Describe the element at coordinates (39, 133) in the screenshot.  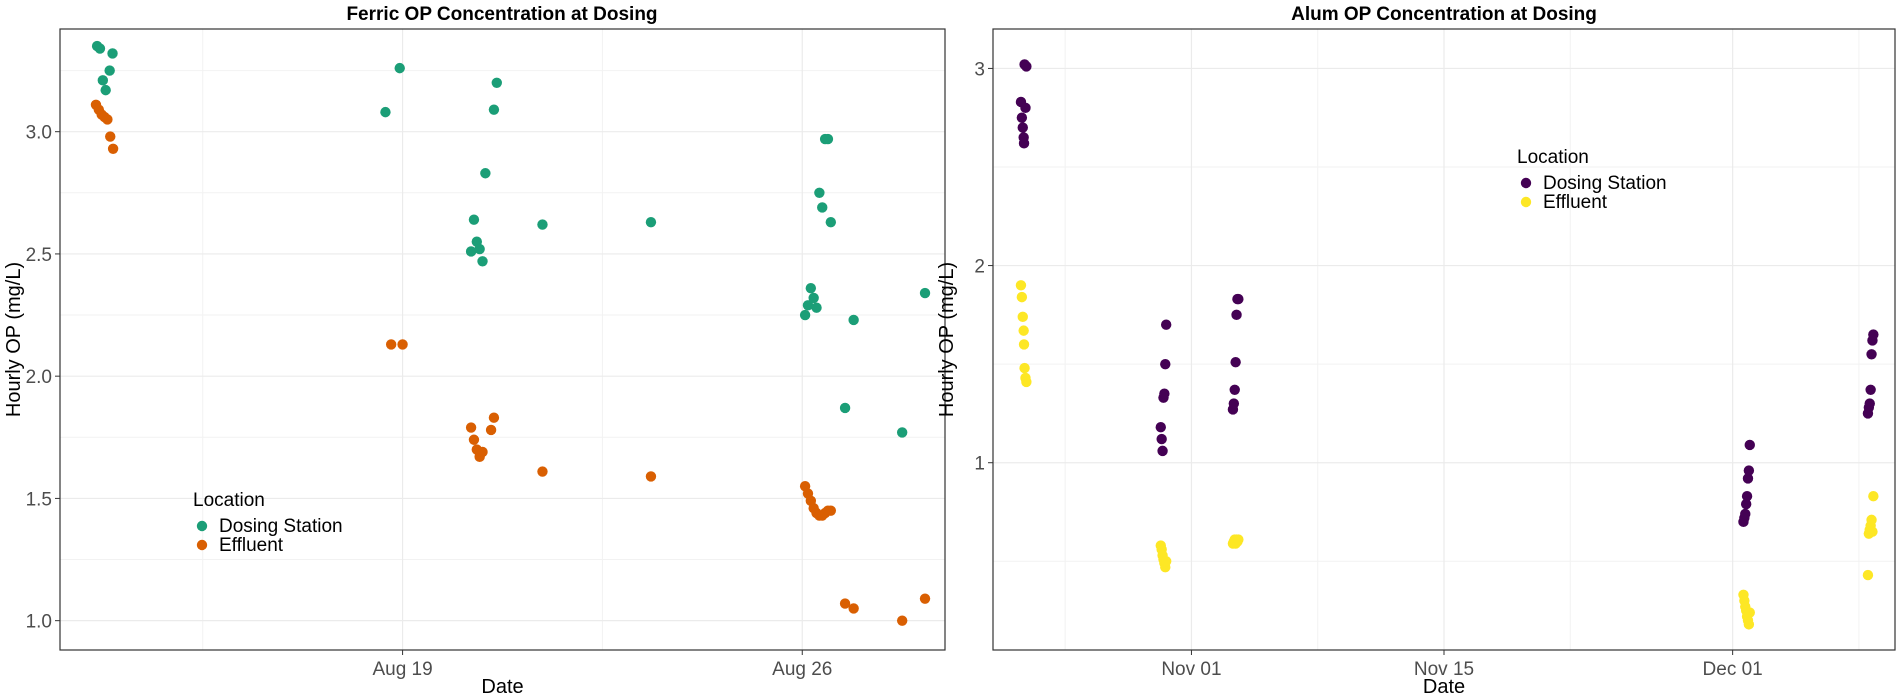
I see `y-tick-label: 3.0` at that location.